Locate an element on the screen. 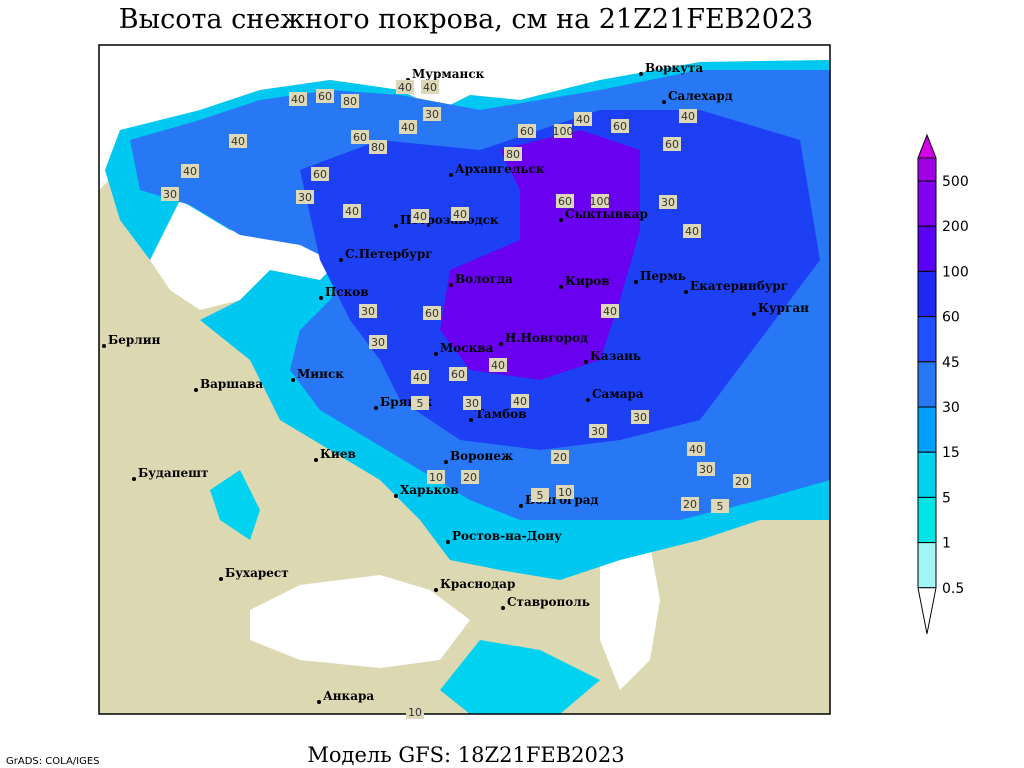 The image size is (1024, 768). city-label: С.Петербург is located at coordinates (389, 254).